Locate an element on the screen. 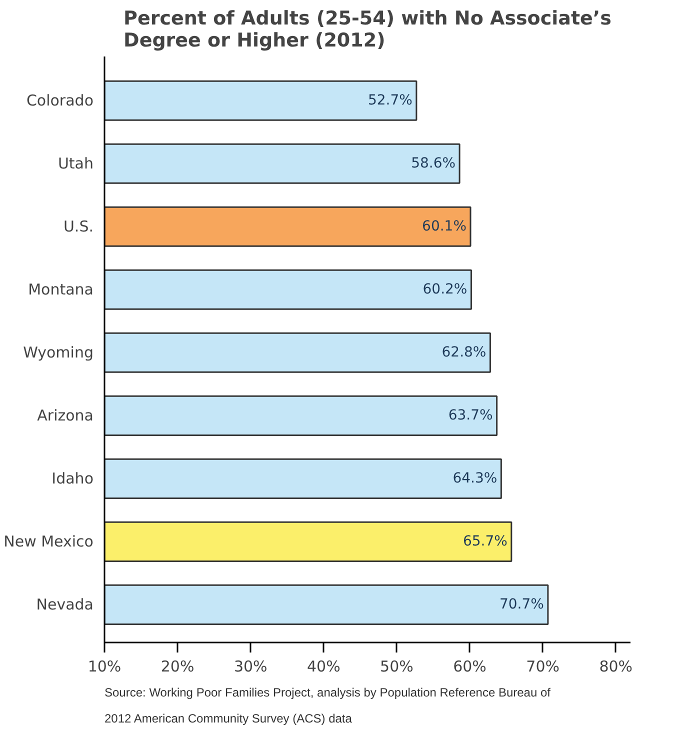 The height and width of the screenshot is (739, 691). x-tick-label: 80% is located at coordinates (616, 667).